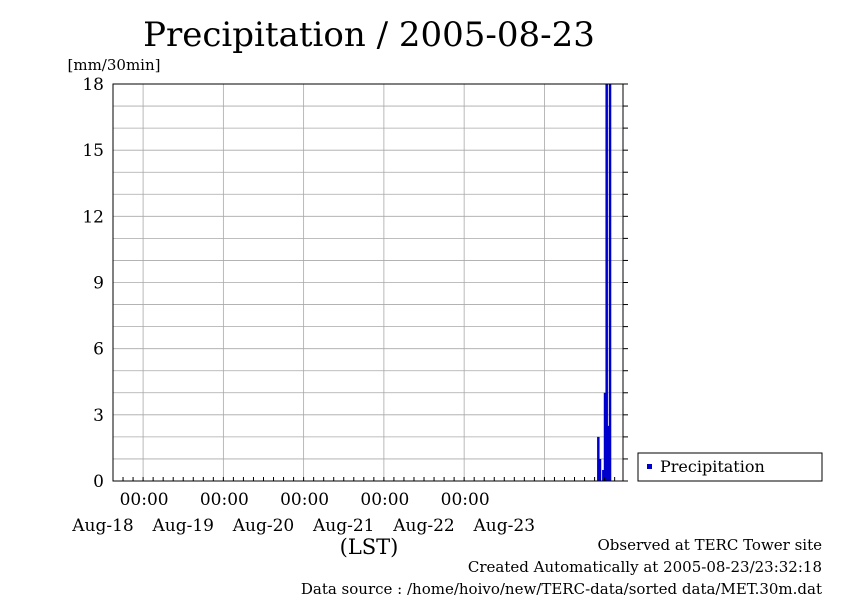 The width and height of the screenshot is (842, 595). Describe the element at coordinates (93, 151) in the screenshot. I see `y-tick-label: 15` at that location.